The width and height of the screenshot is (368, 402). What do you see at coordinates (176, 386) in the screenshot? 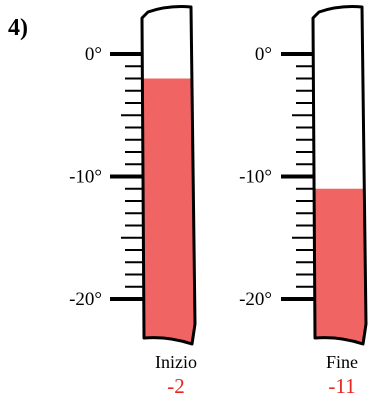
I see `temperature-reading: -2` at bounding box center [176, 386].